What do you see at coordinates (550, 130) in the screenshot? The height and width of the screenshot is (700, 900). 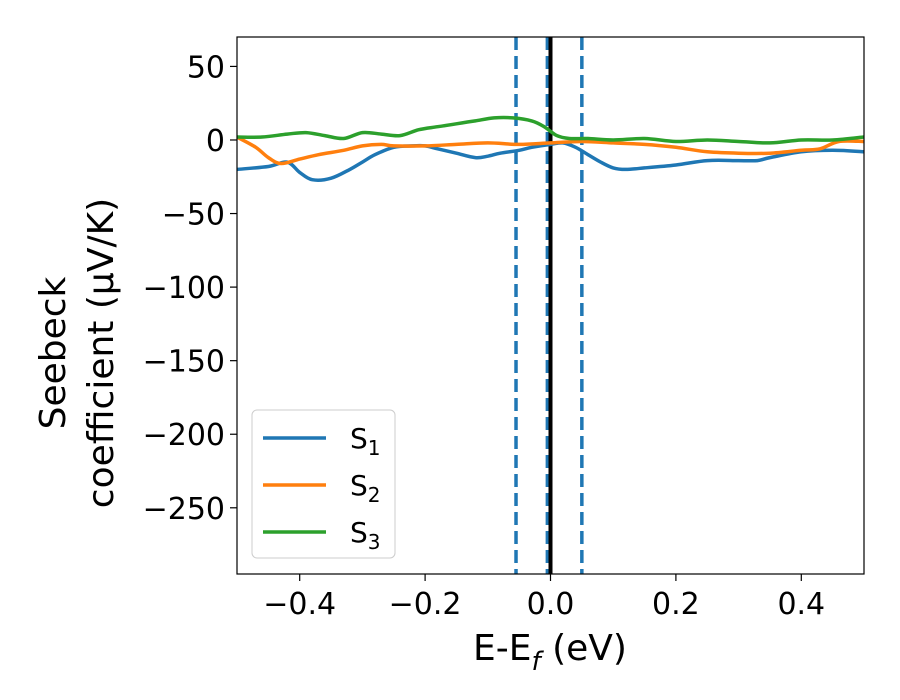 I see `series-3-line` at bounding box center [550, 130].